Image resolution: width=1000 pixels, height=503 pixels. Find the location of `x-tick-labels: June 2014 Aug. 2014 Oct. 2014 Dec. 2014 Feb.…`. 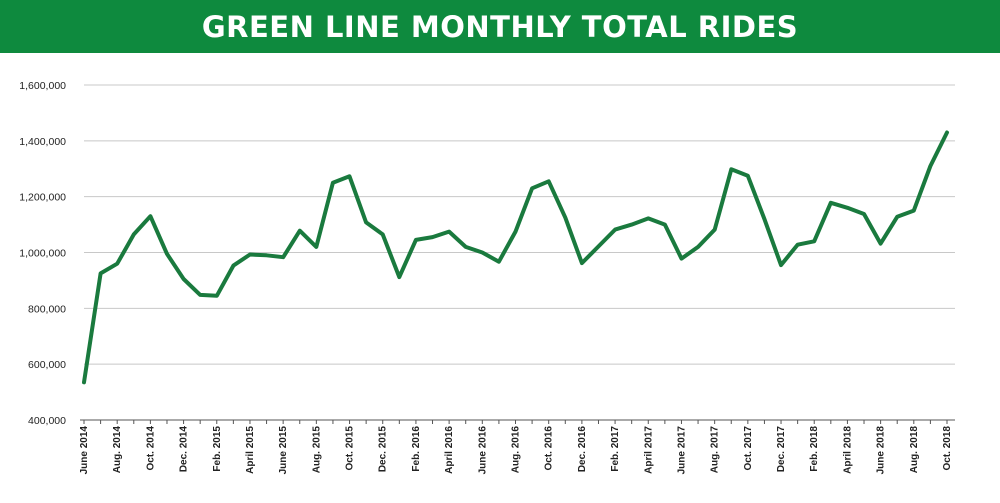

x-tick-labels: June 2014 Aug. 2014 Oct. 2014 Dec. 2014 Feb.… is located at coordinates (516, 450).